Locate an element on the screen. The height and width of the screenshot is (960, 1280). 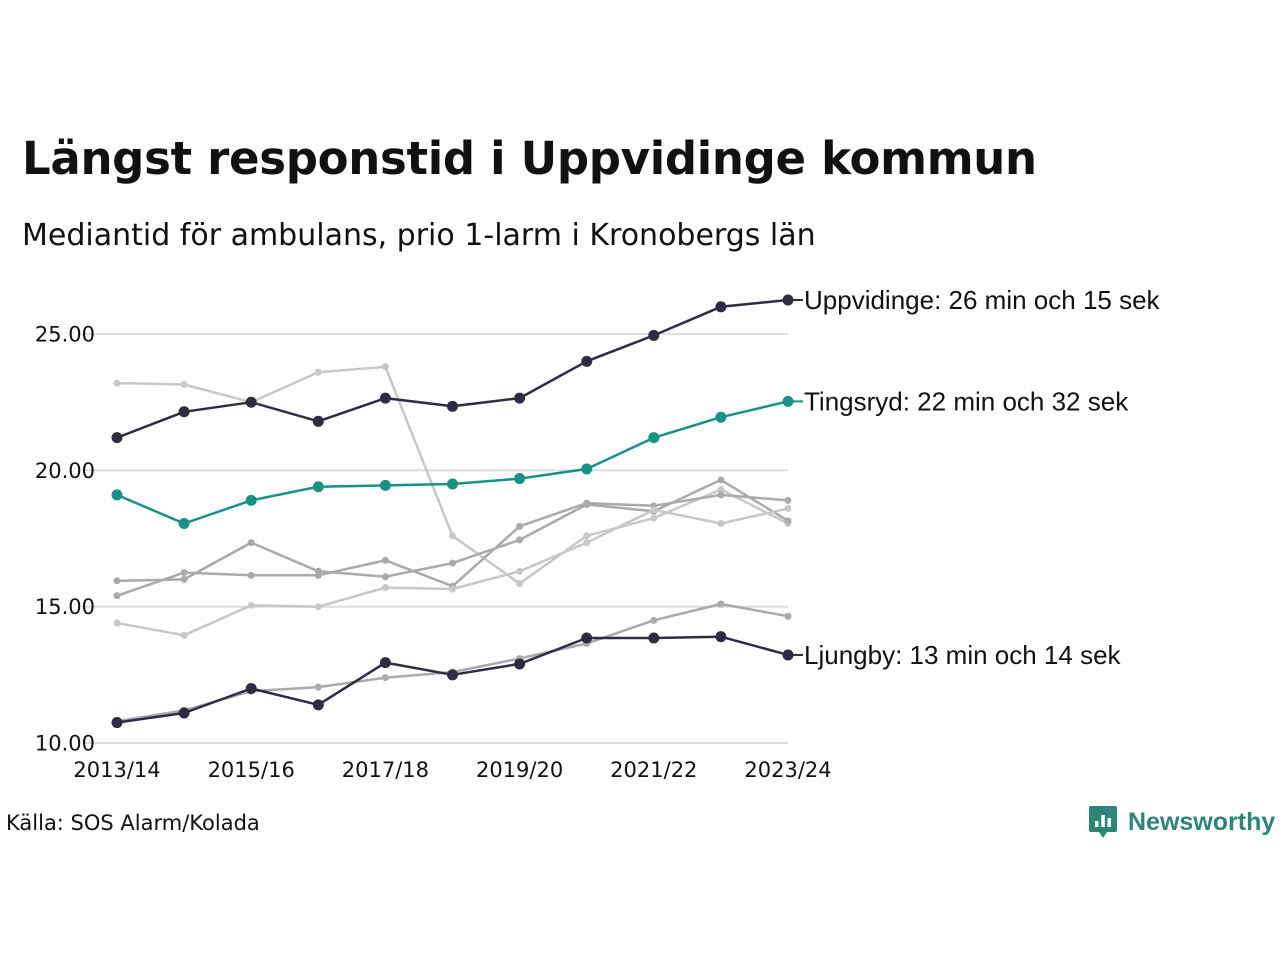
x-tick-label: 2015/16 is located at coordinates (251, 770).